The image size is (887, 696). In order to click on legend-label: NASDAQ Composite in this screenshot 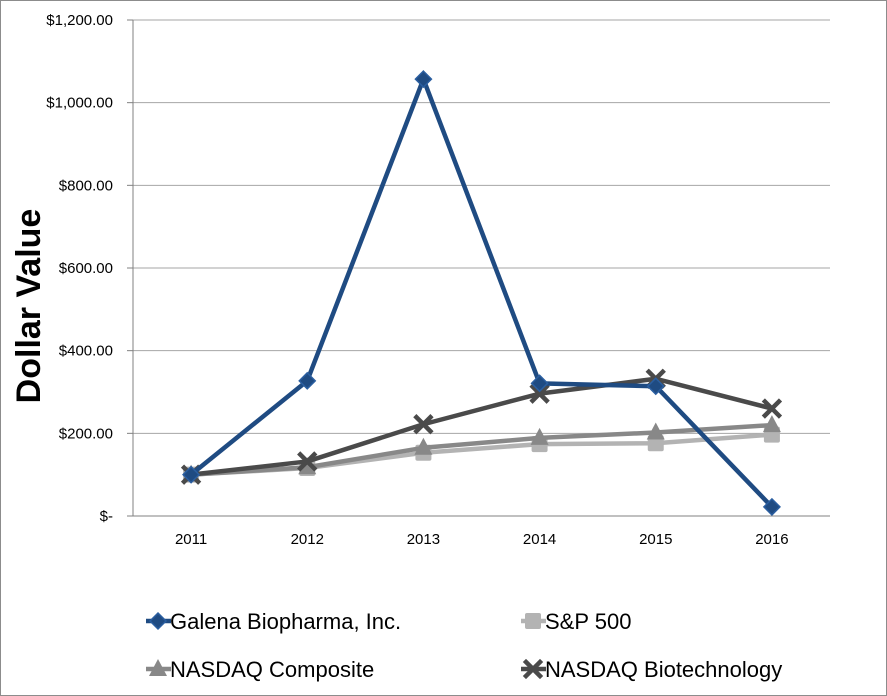, I will do `click(272, 669)`.